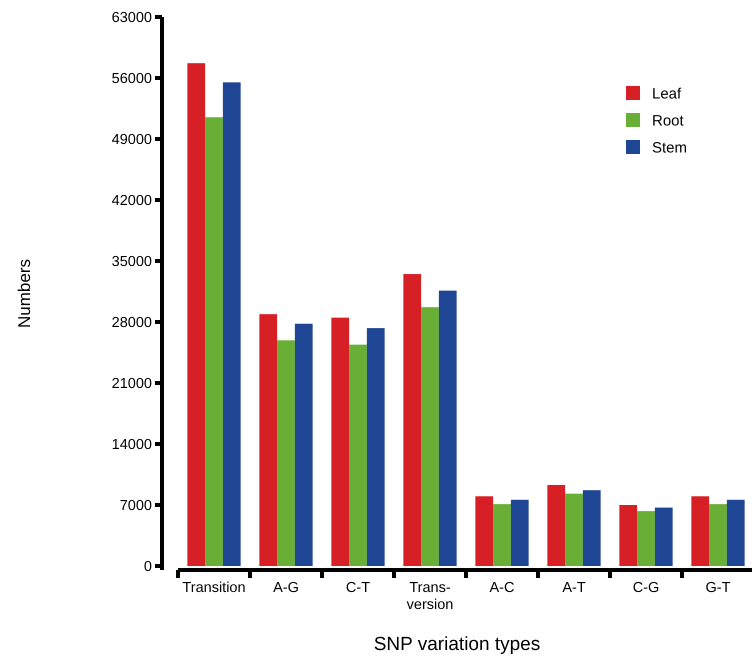 Image resolution: width=752 pixels, height=671 pixels. I want to click on y-axis-title: Numbers, so click(24, 293).